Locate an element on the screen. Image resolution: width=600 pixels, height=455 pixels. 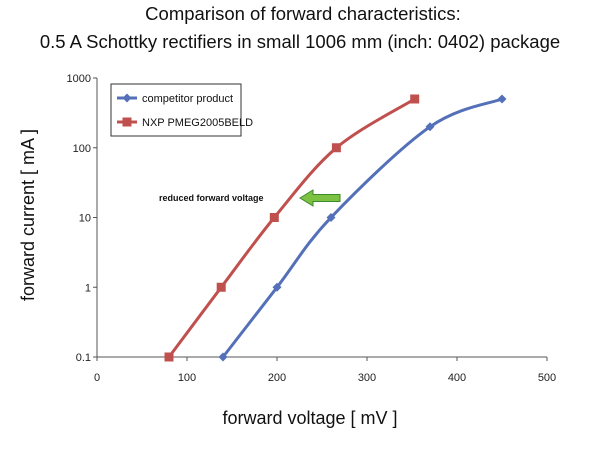
x-ticks: 0 100 200 300 400 500 is located at coordinates (325, 370).